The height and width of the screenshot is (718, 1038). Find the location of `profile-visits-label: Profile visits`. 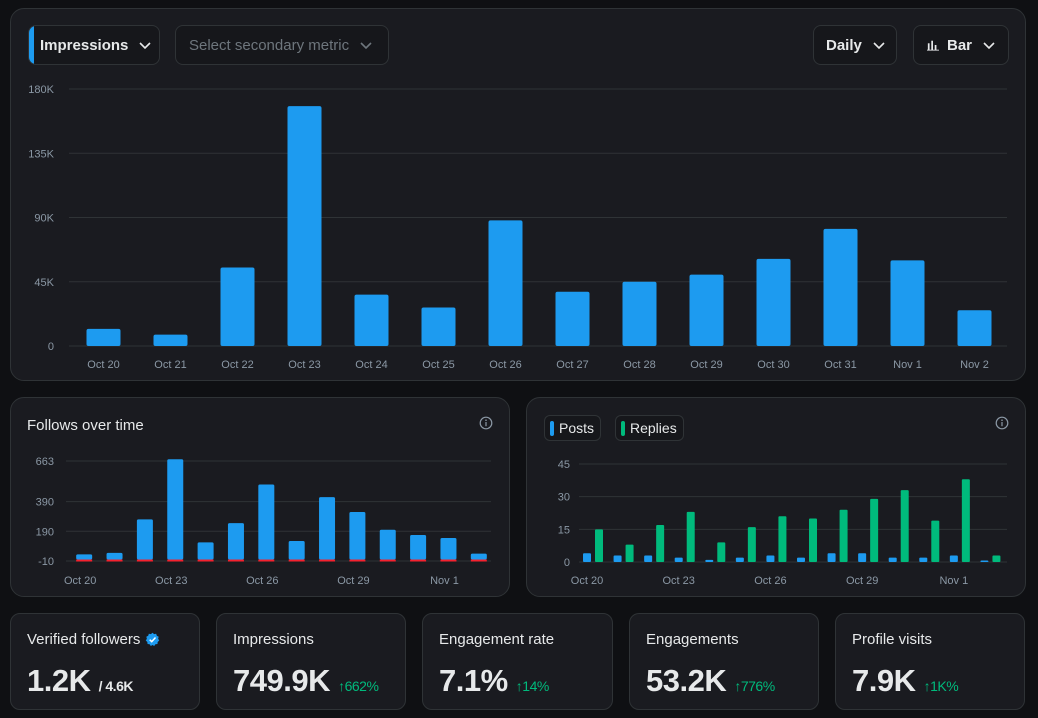

profile-visits-label: Profile visits is located at coordinates (892, 639).